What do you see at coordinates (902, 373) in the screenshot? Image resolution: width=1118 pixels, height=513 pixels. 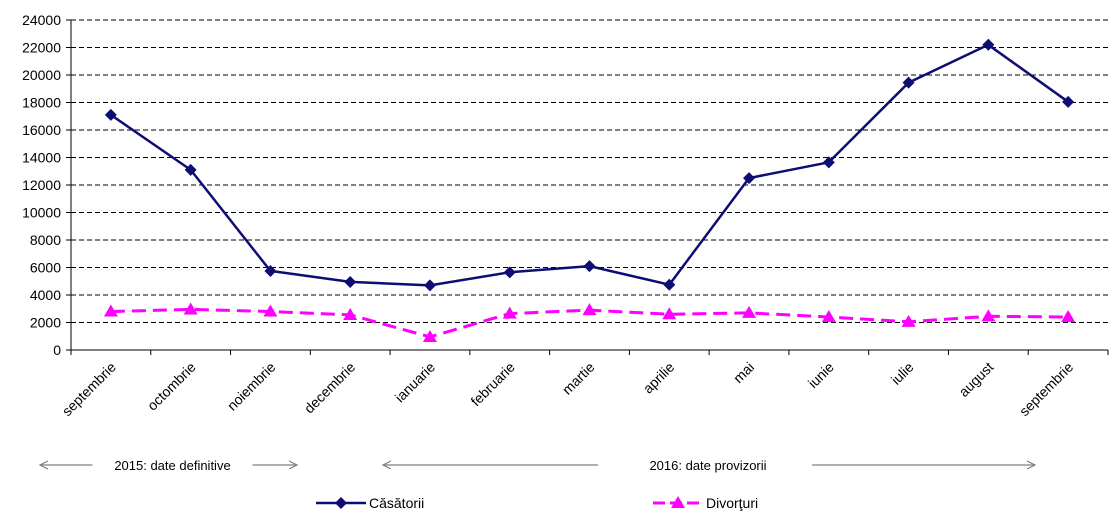 I see `x-tick-label: iulie` at bounding box center [902, 373].